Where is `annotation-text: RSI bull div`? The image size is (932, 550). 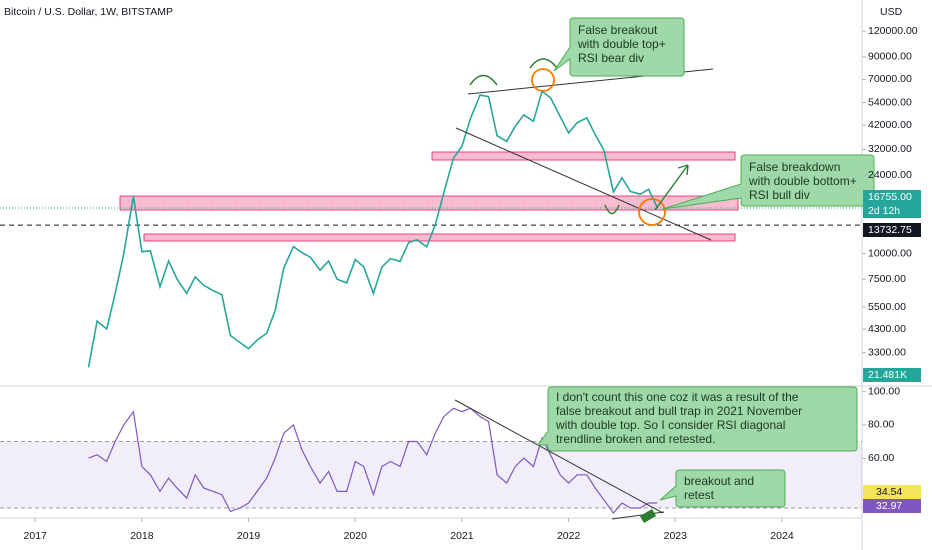
annotation-text: RSI bull div is located at coordinates (779, 195).